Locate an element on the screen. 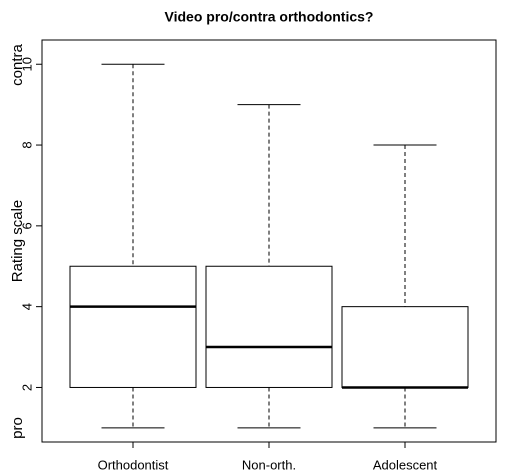 The height and width of the screenshot is (474, 508). y-tick-label: 10 is located at coordinates (26, 64).